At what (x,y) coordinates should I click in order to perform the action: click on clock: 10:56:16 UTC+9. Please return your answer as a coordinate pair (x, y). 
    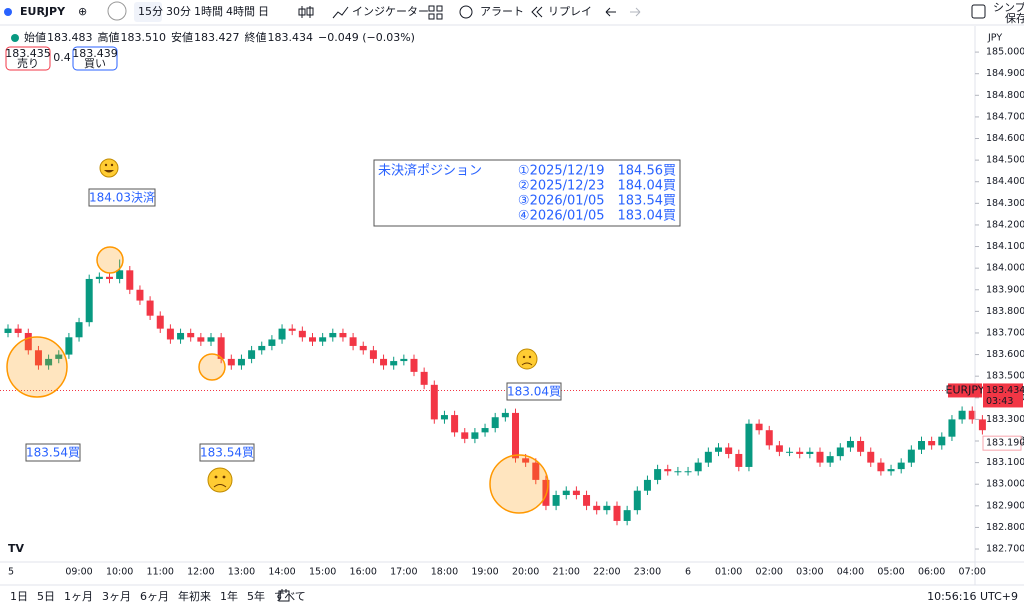
    Looking at the image, I should click on (972, 596).